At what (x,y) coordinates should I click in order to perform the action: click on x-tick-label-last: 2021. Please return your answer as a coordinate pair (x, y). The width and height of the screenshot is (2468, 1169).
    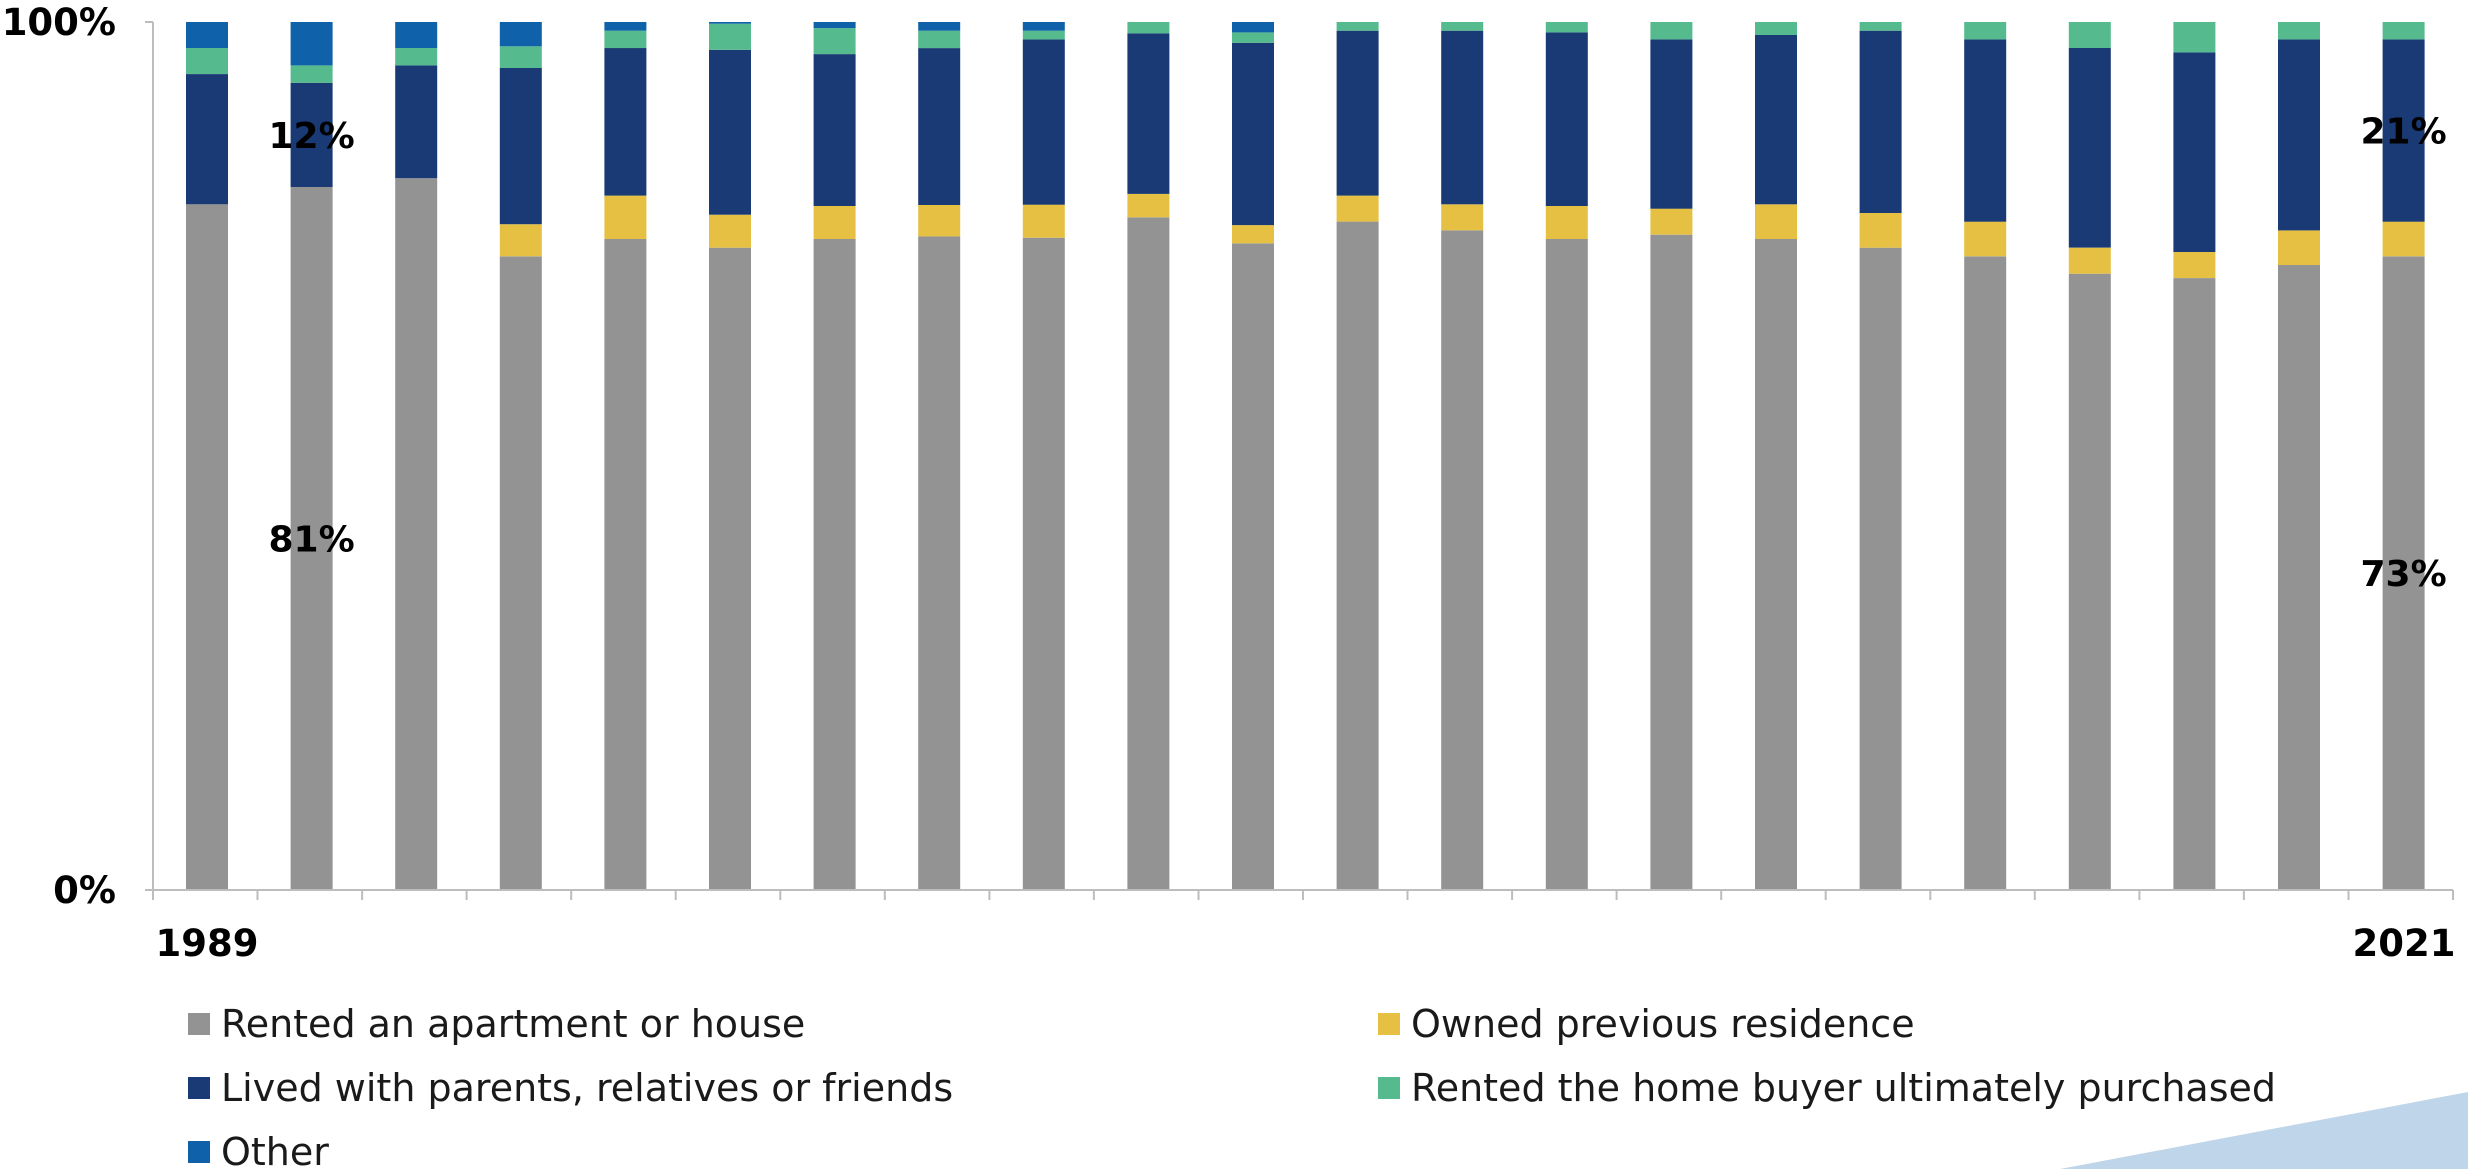
    Looking at the image, I should click on (2404, 943).